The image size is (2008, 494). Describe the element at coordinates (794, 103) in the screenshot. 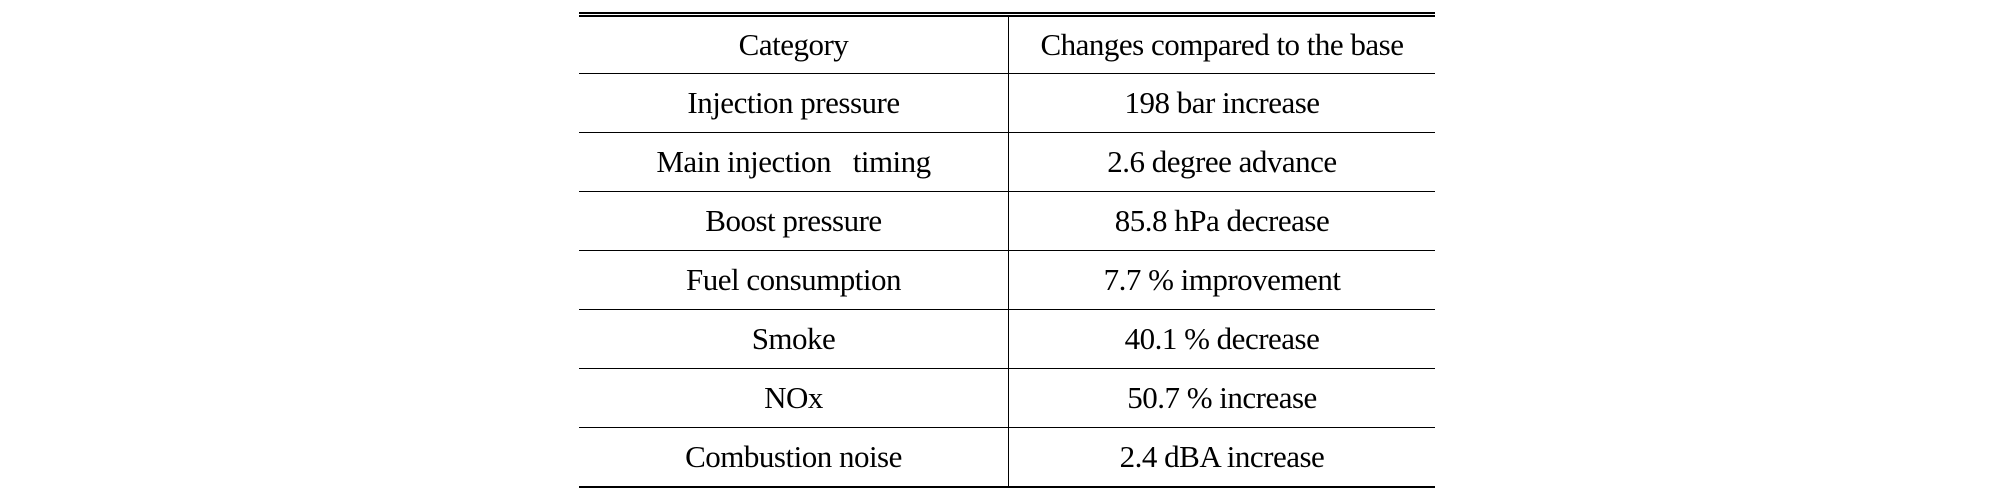

I see `table-cell: Injection pressure` at that location.